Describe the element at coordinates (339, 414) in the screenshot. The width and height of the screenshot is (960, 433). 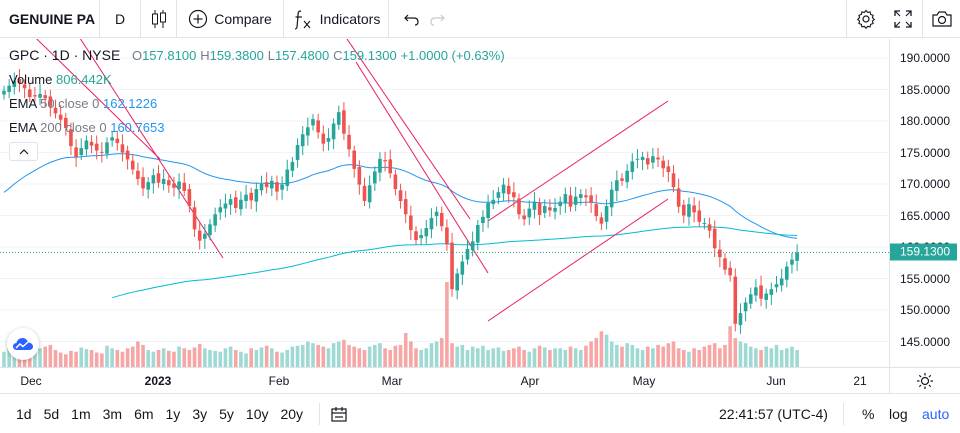
I see `date-range-icon` at that location.